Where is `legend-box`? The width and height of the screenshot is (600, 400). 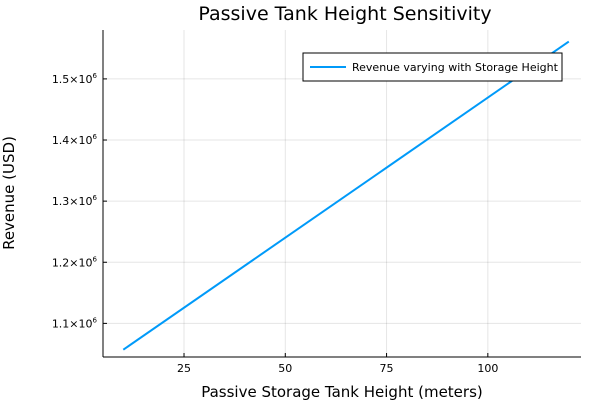 legend-box is located at coordinates (432, 67).